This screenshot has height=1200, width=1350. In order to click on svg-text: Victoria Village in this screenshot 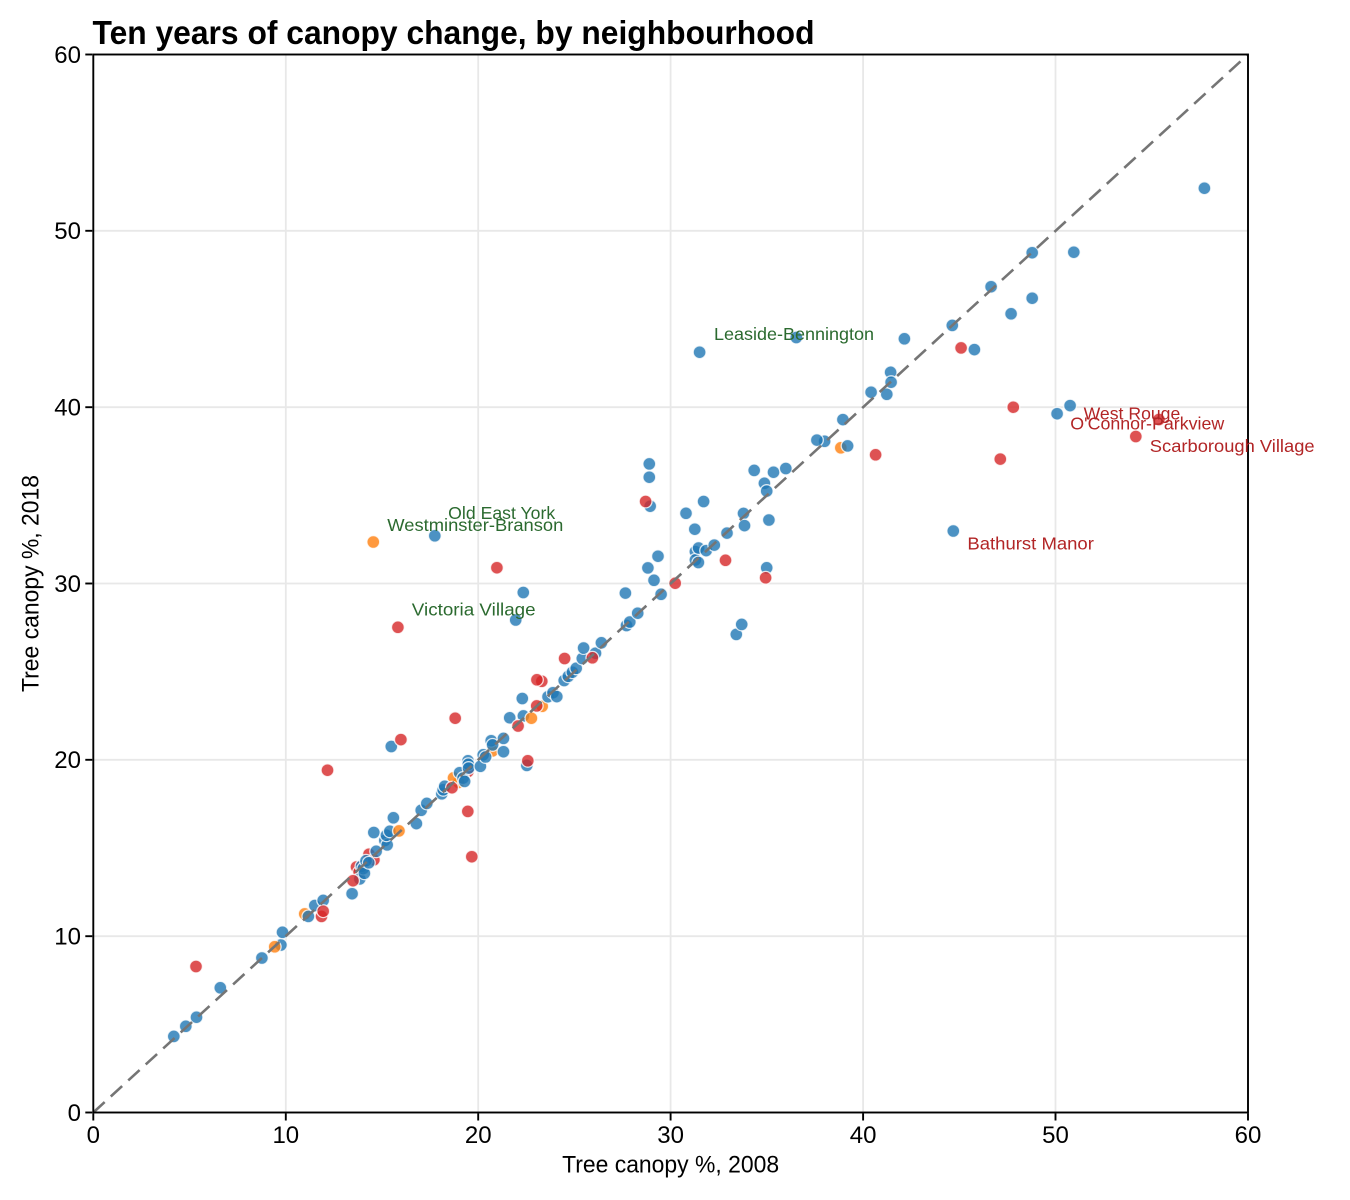, I will do `click(474, 610)`.